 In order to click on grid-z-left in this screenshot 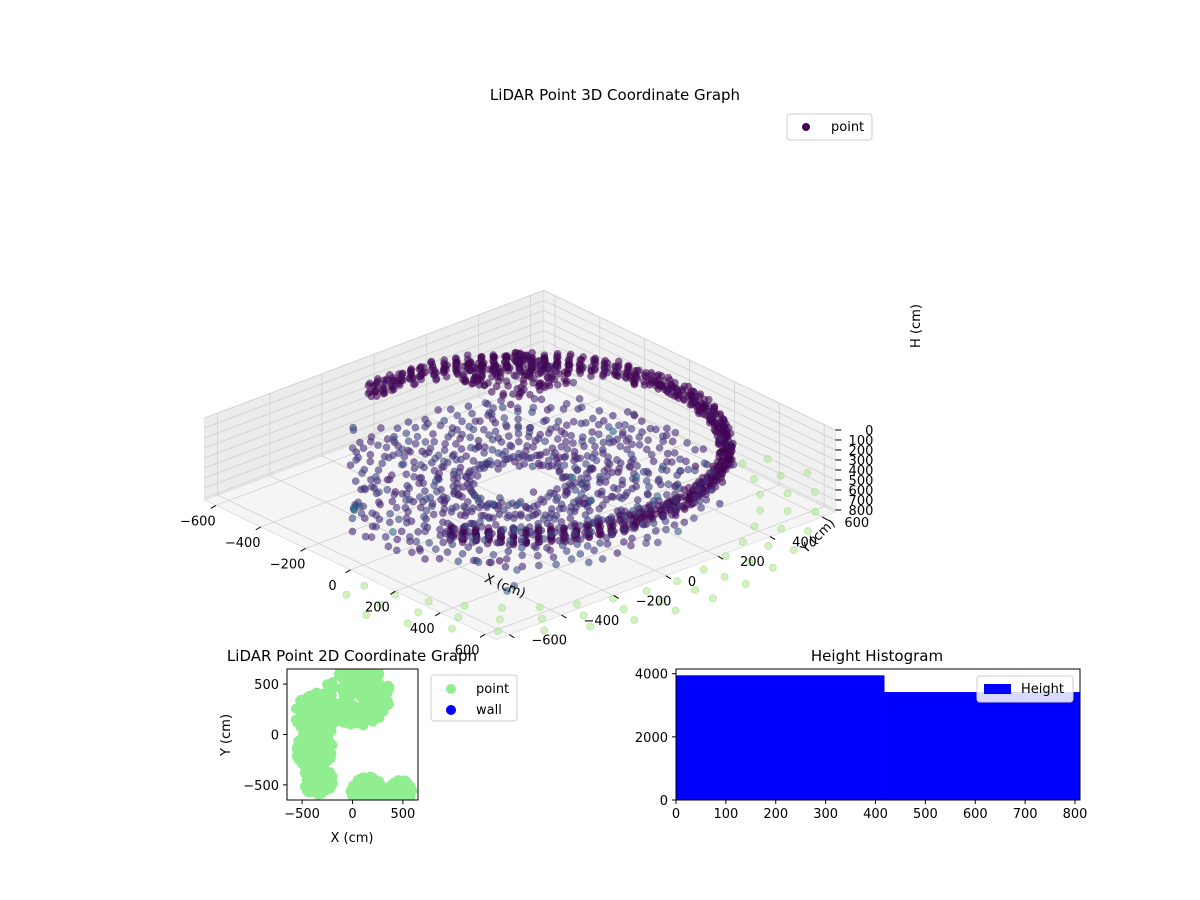, I will do `click(374, 374)`.